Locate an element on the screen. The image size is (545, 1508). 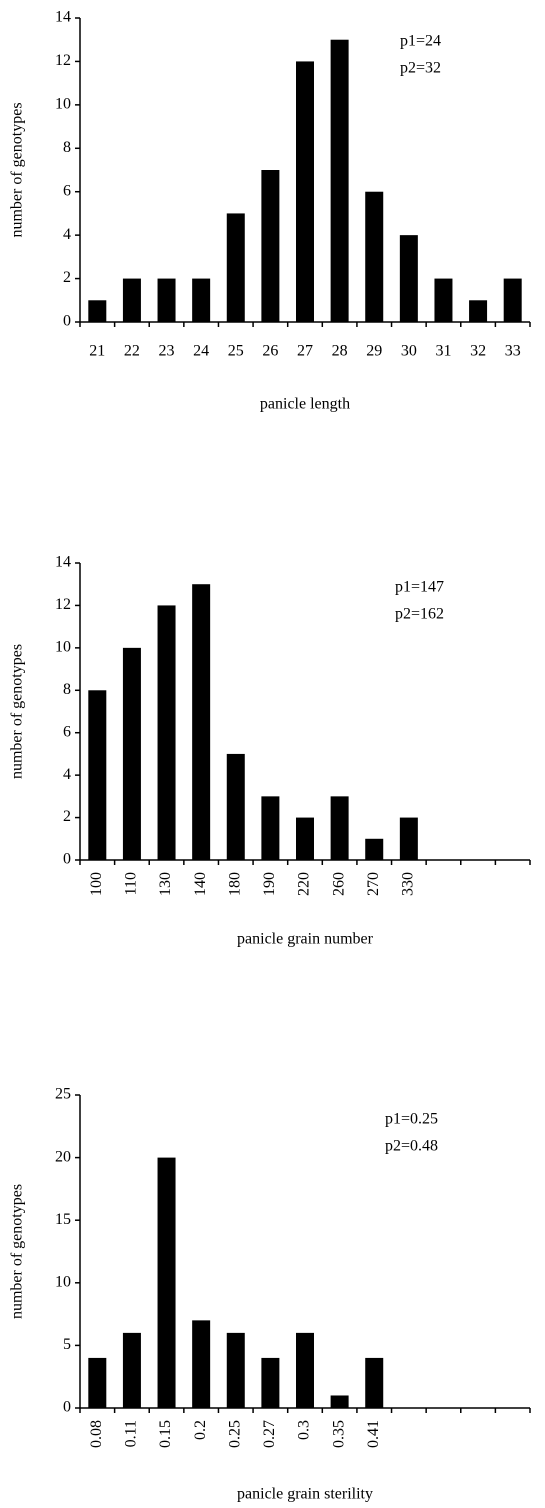
x-tick-label: 270 is located at coordinates (373, 884).